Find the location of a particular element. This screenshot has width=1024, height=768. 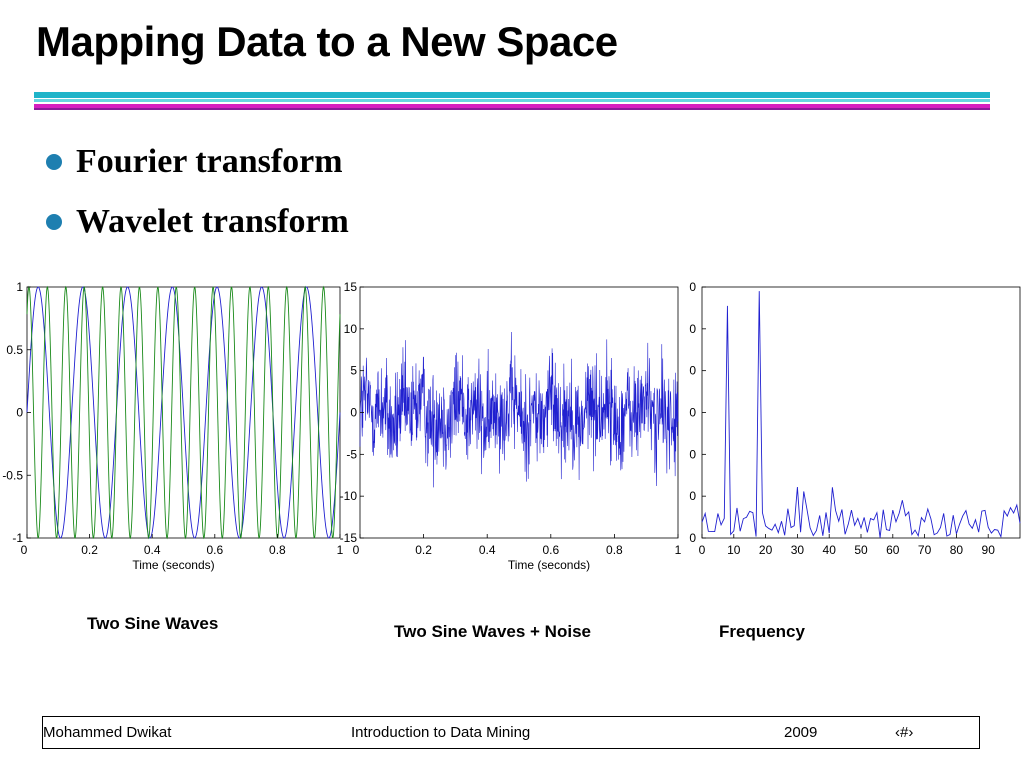

title-rule-purple is located at coordinates (512, 109).